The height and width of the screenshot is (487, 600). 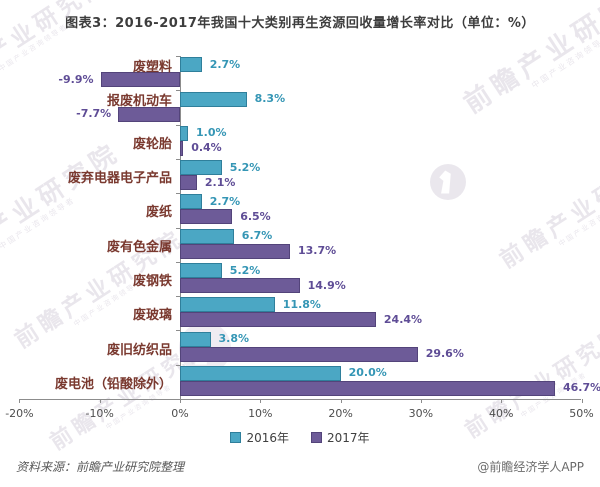 I want to click on value-label: 46.7%, so click(x=581, y=388).